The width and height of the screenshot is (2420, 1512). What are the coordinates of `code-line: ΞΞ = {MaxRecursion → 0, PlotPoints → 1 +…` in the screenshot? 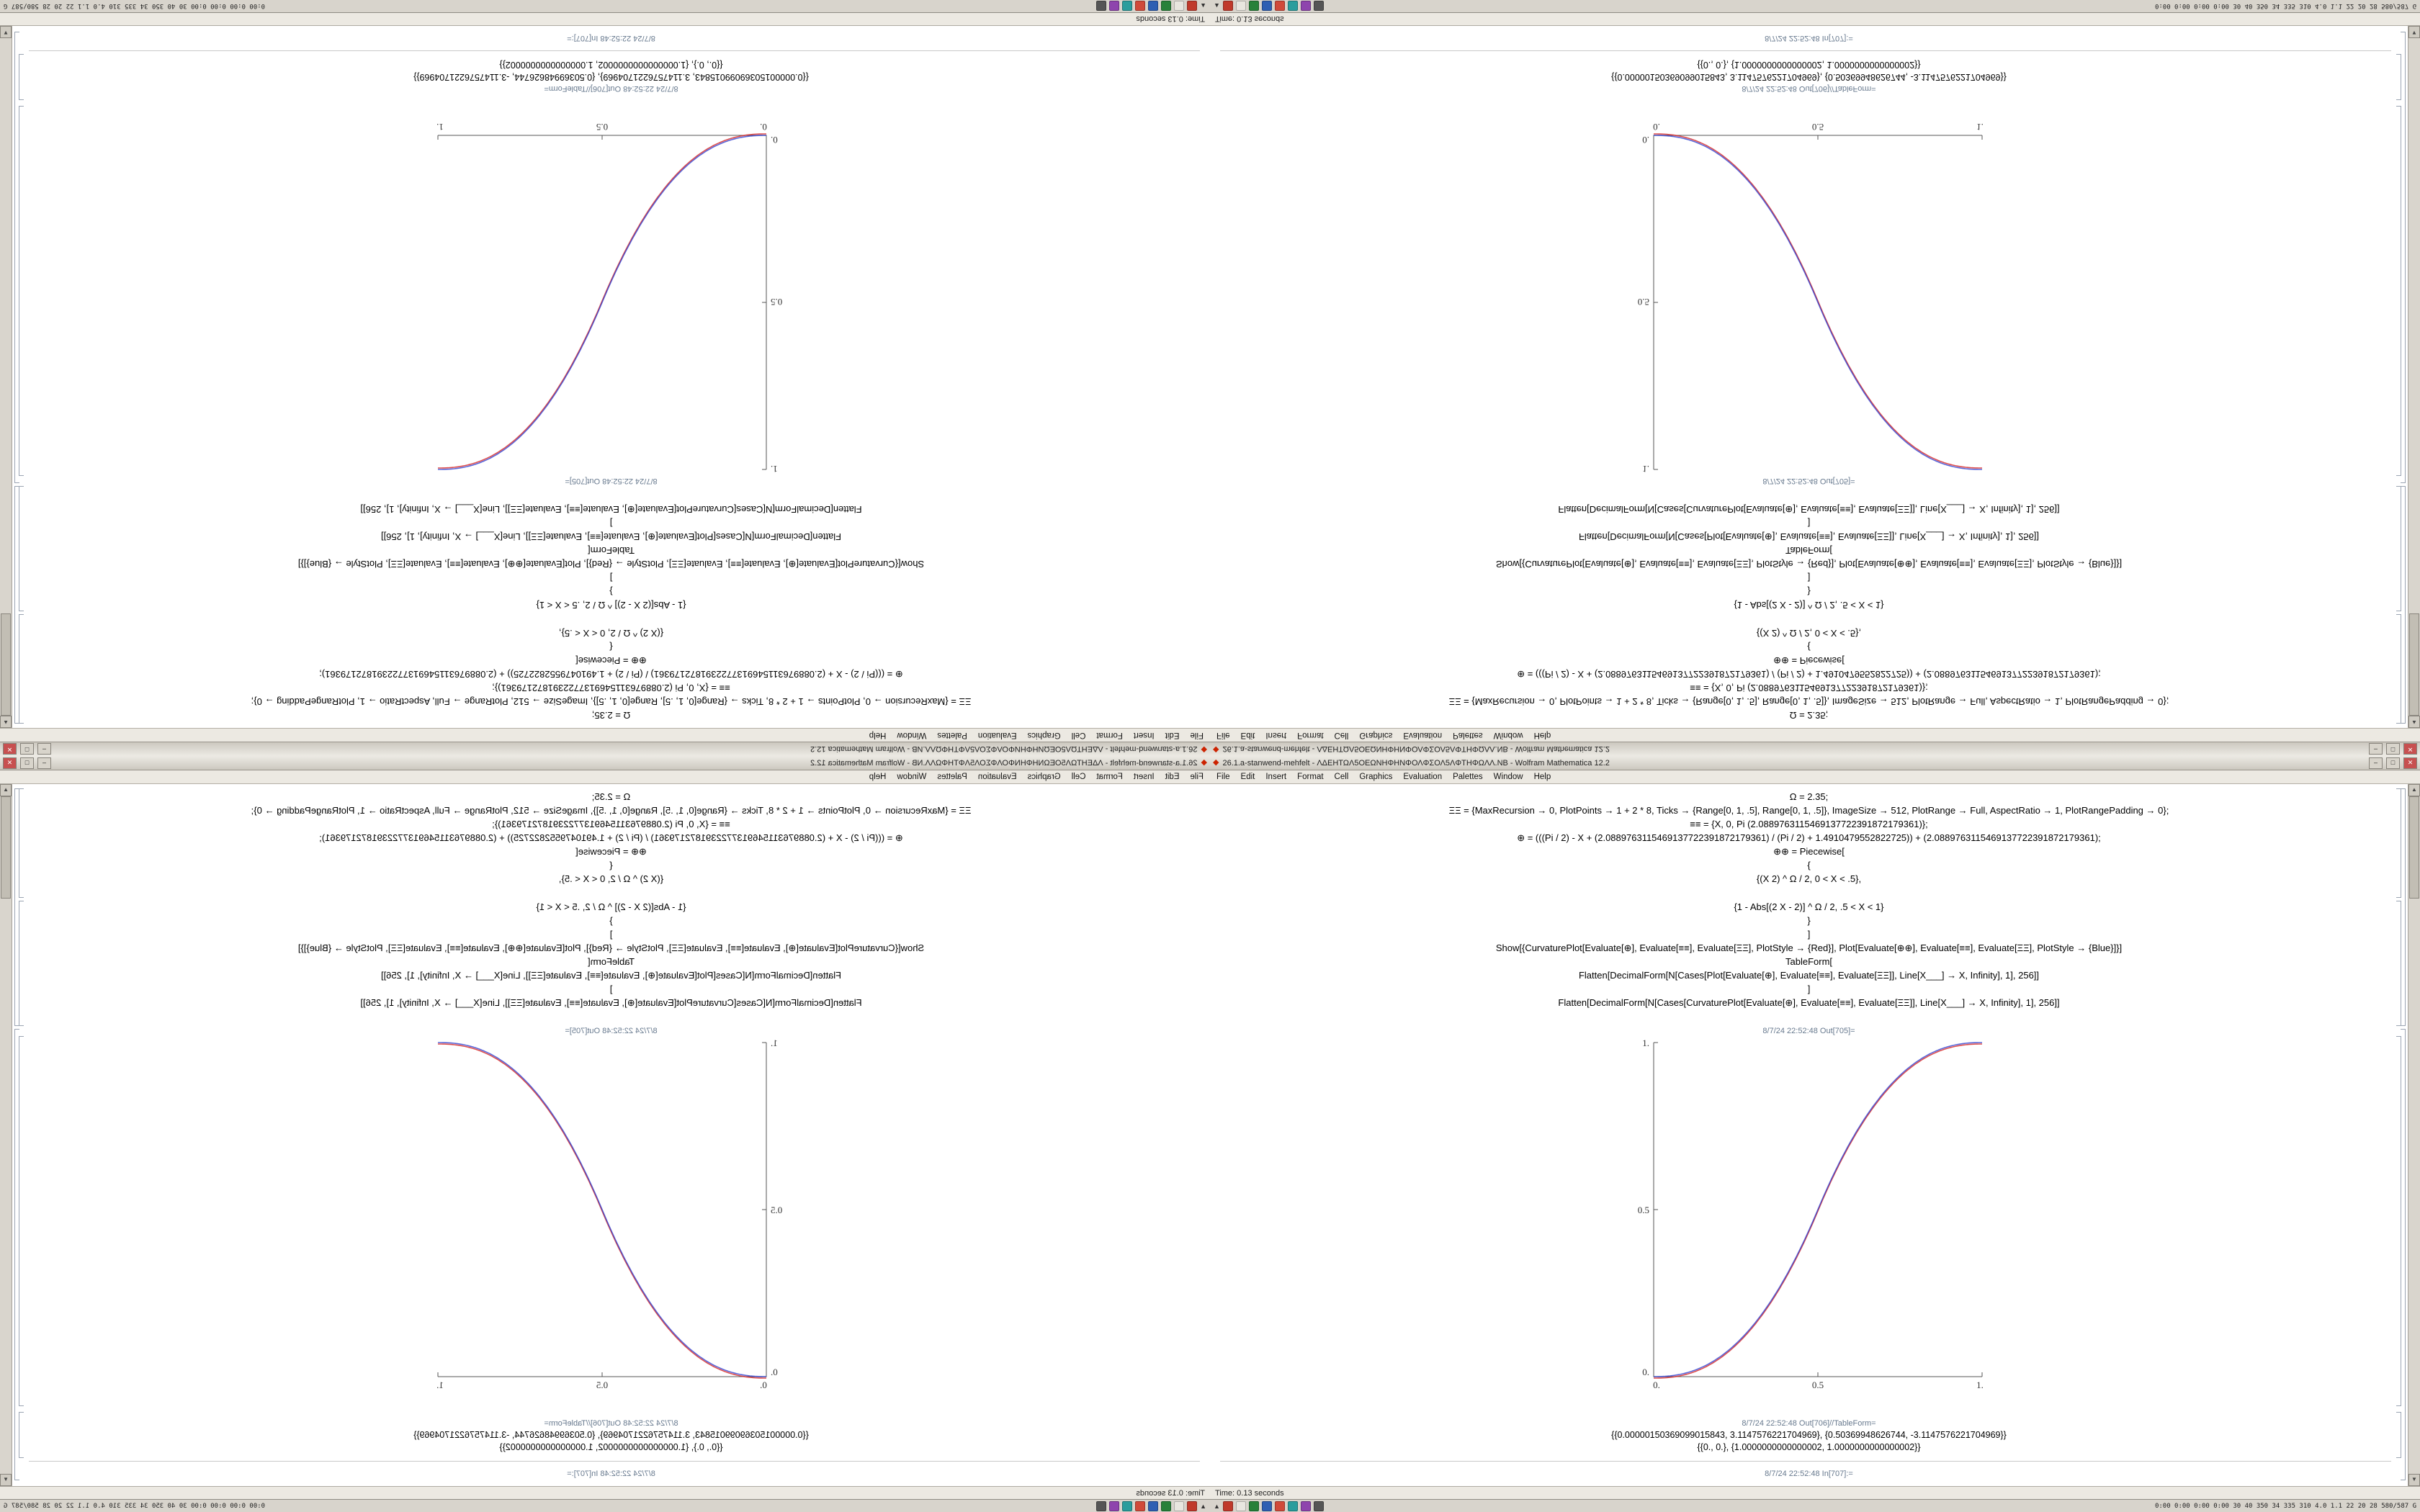 It's located at (611, 810).